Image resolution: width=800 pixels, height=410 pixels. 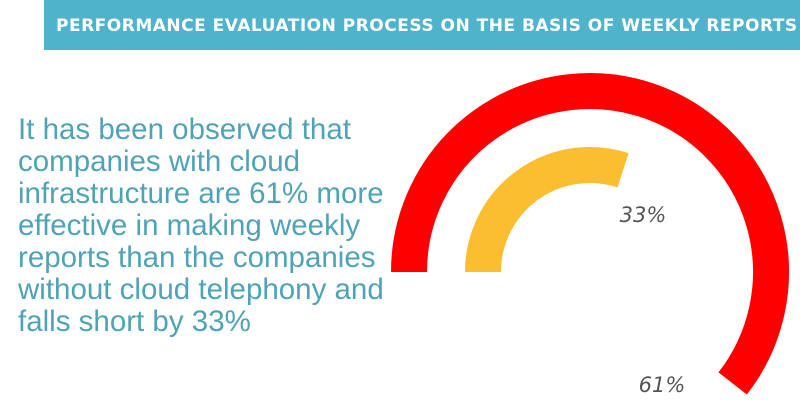 What do you see at coordinates (643, 215) in the screenshot?
I see `gauge-label-33: 33%` at bounding box center [643, 215].